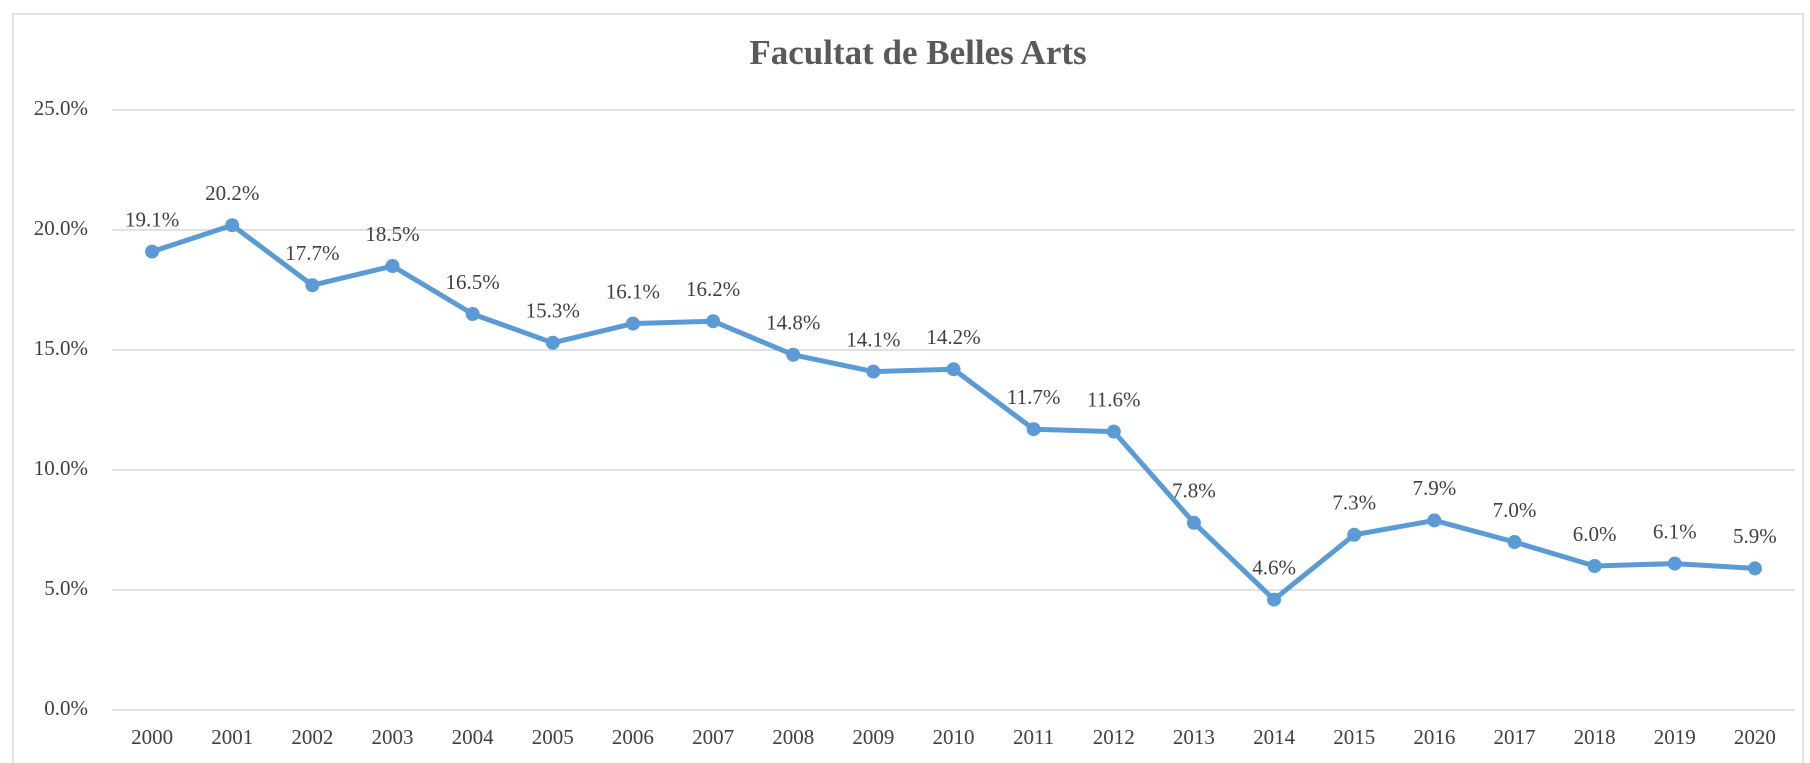 The width and height of the screenshot is (1810, 763). I want to click on x-tick-label: 2008, so click(793, 737).